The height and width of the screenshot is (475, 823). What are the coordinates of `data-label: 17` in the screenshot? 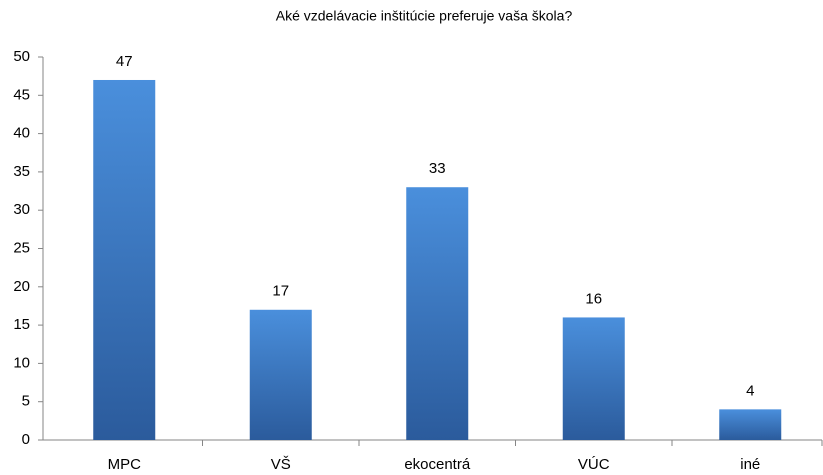 It's located at (280, 291).